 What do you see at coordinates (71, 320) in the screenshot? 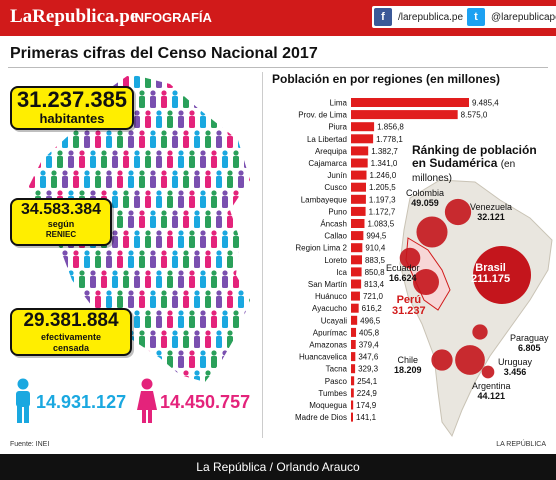
I see `censada-value: 29.381.884` at bounding box center [71, 320].